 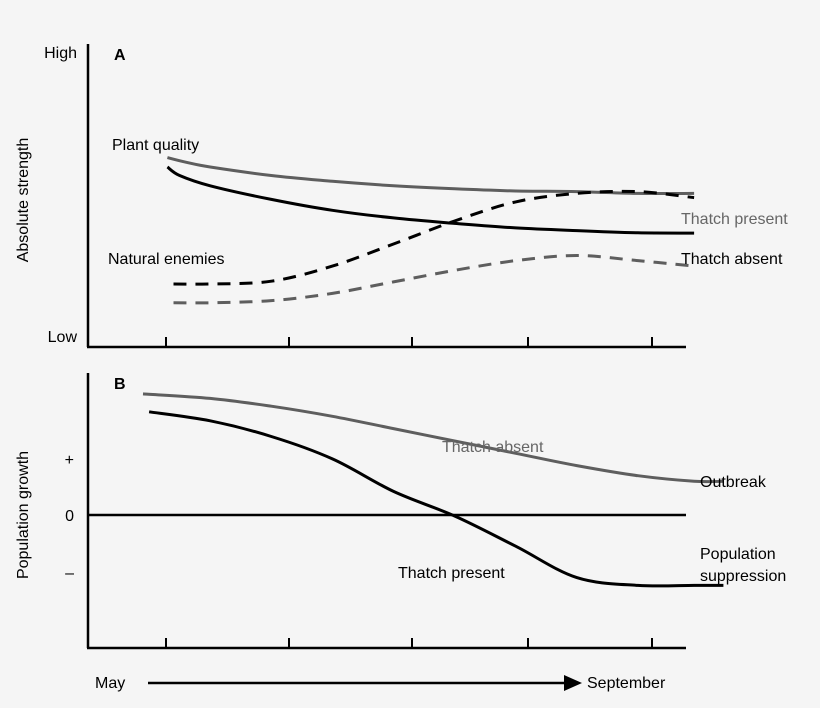 What do you see at coordinates (434, 237) in the screenshot?
I see `series-line-ne_present` at bounding box center [434, 237].